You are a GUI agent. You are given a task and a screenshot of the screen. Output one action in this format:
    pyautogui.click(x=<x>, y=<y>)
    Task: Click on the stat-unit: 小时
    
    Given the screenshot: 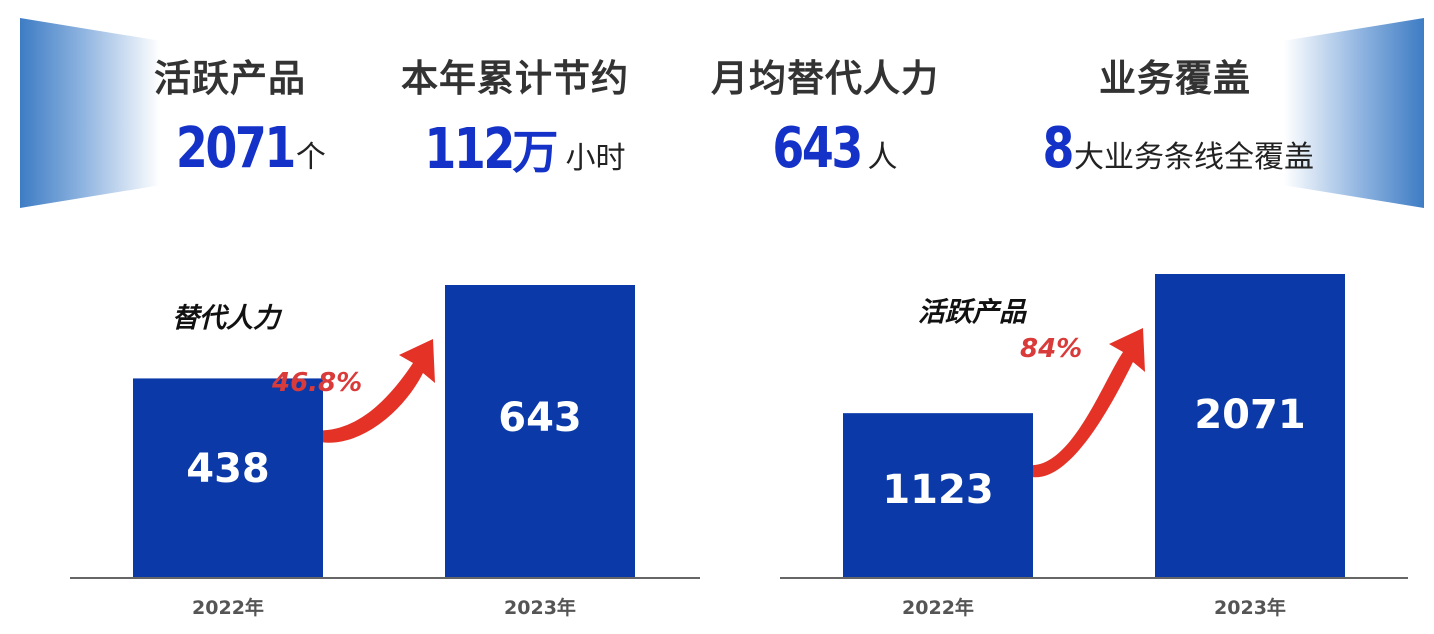 What is the action you would take?
    pyautogui.click(x=595, y=158)
    